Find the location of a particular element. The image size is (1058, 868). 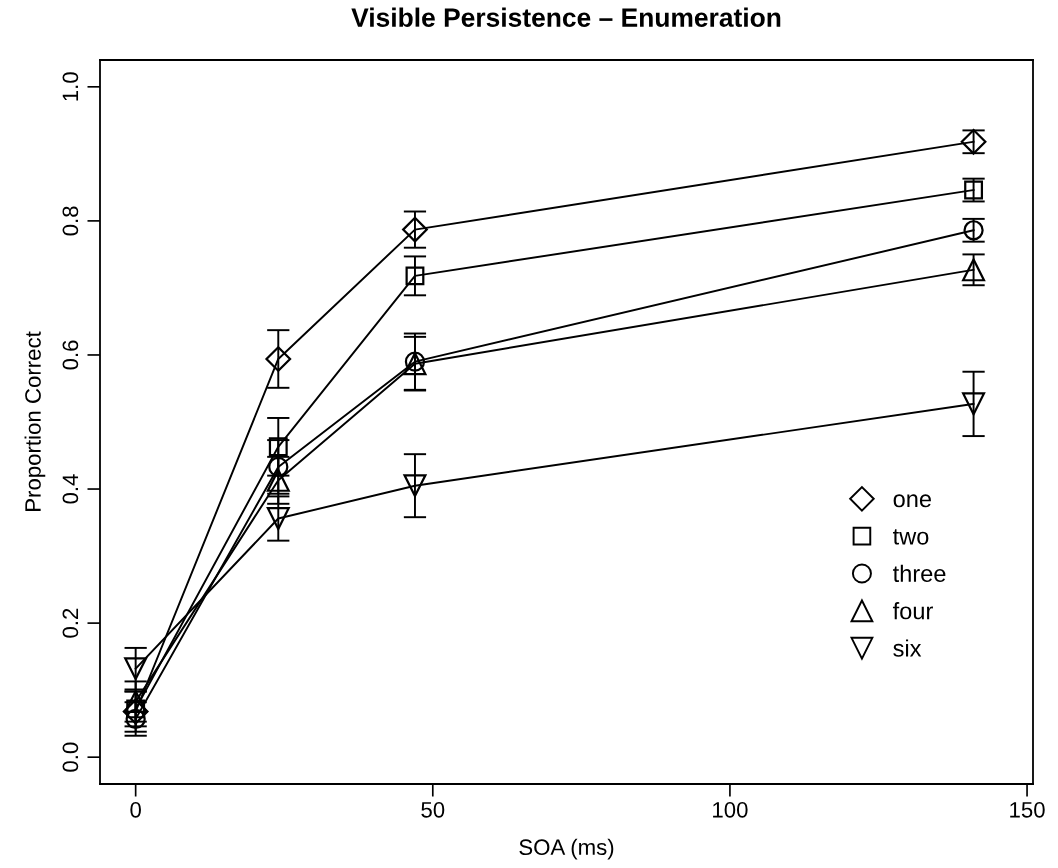

legend-label: two is located at coordinates (910, 537).